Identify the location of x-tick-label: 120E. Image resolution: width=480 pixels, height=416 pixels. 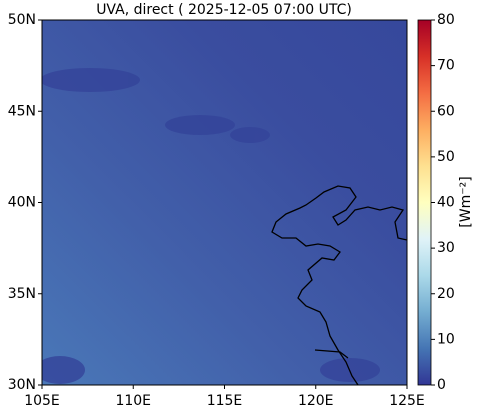
(316, 401).